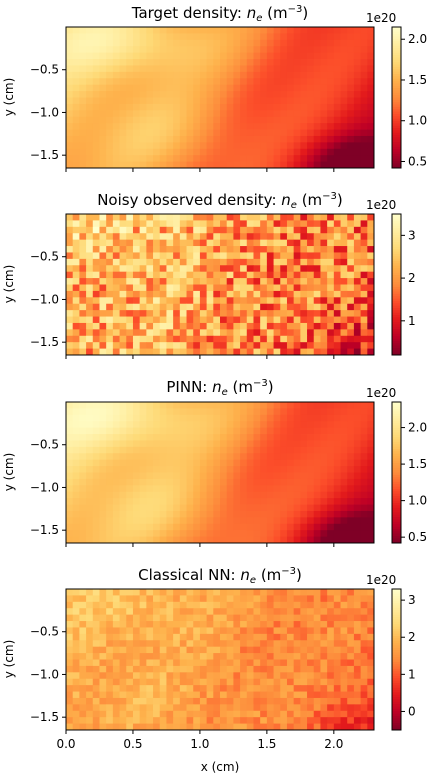 The width and height of the screenshot is (430, 774). What do you see at coordinates (132, 744) in the screenshot?
I see `x-tick-label: 0.5` at bounding box center [132, 744].